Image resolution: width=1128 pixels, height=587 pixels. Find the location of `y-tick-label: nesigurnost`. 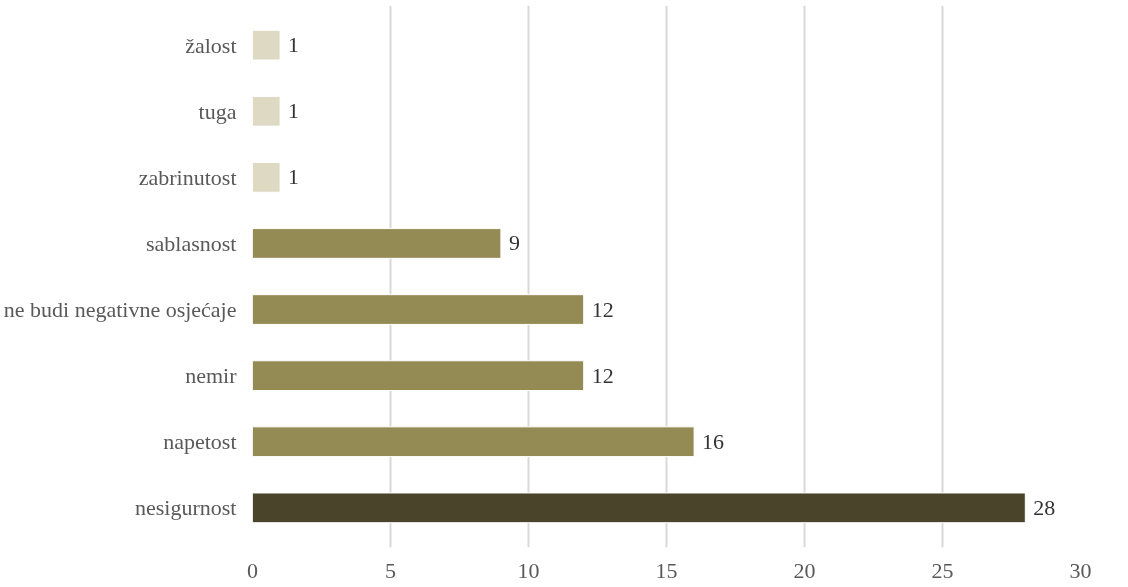

y-tick-label: nesigurnost is located at coordinates (186, 508).